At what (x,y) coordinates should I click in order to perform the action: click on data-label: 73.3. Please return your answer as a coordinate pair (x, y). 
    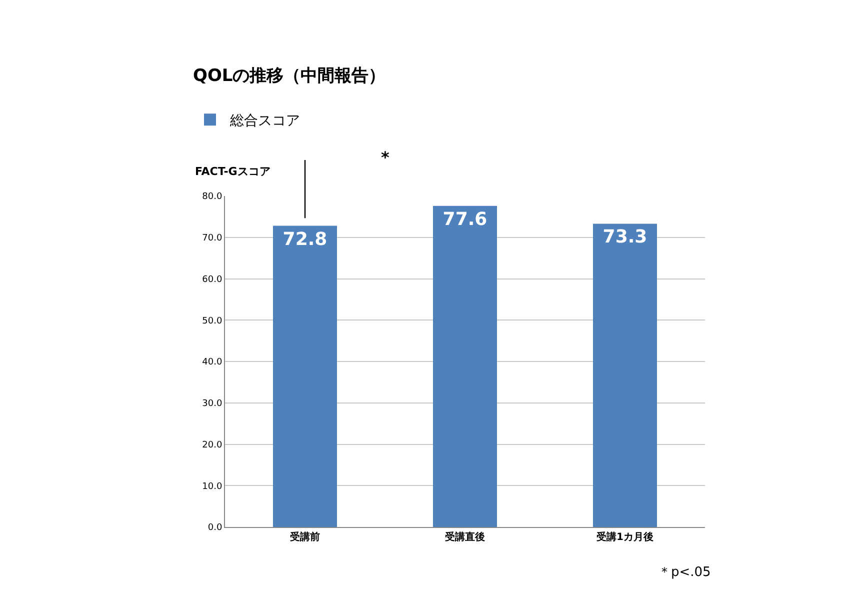
    Looking at the image, I should click on (625, 237).